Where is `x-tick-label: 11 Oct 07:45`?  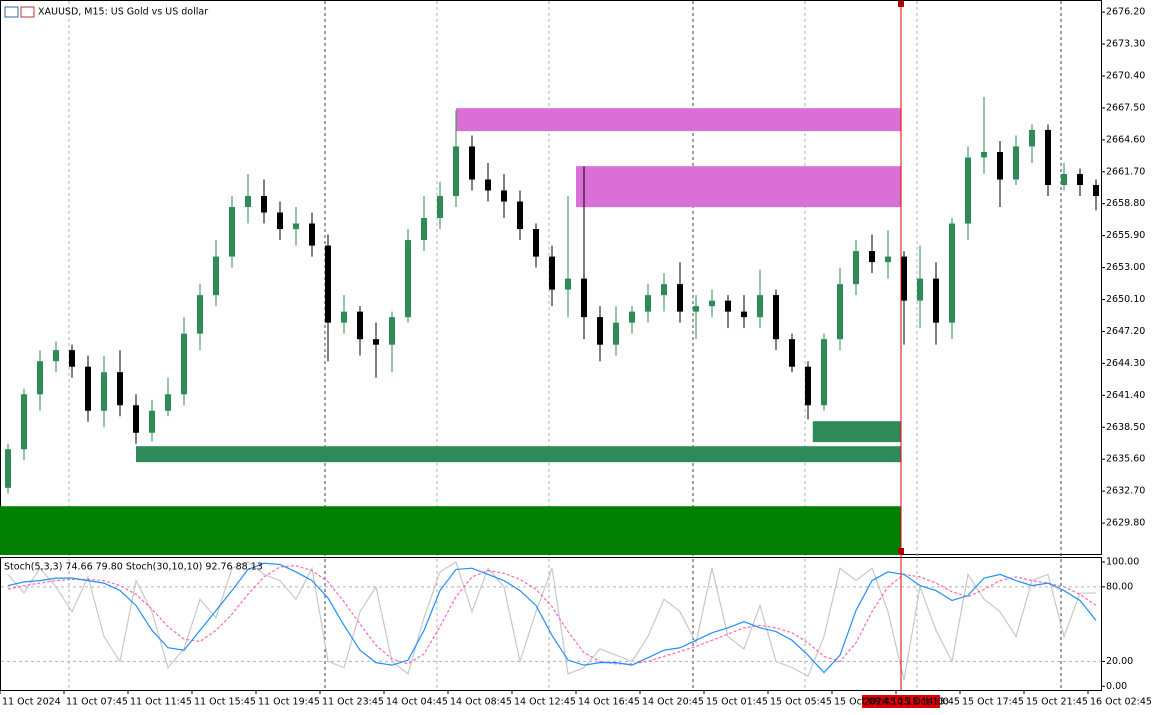
x-tick-label: 11 Oct 07:45 is located at coordinates (97, 702).